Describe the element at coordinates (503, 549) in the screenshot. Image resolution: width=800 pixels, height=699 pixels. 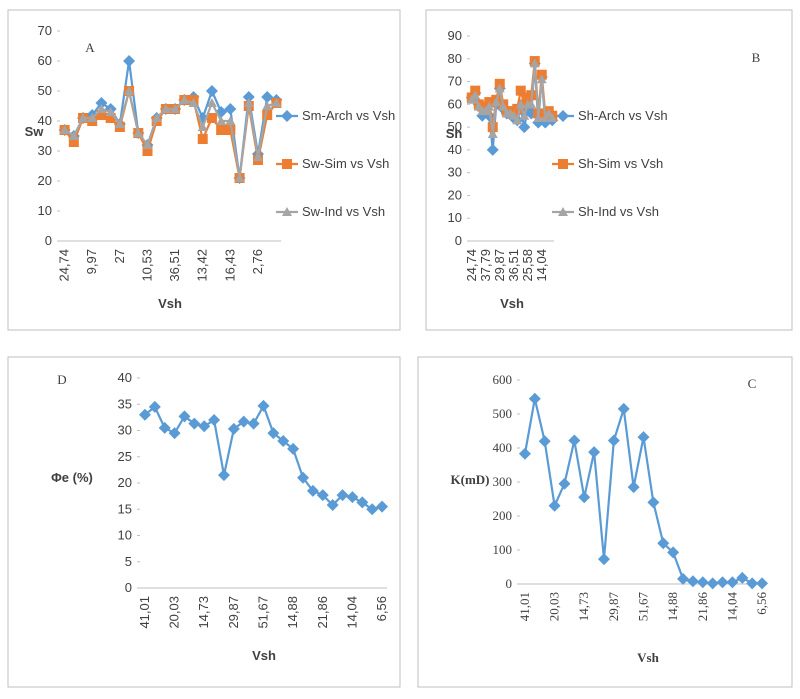
I see `y-tick-label: 100` at that location.